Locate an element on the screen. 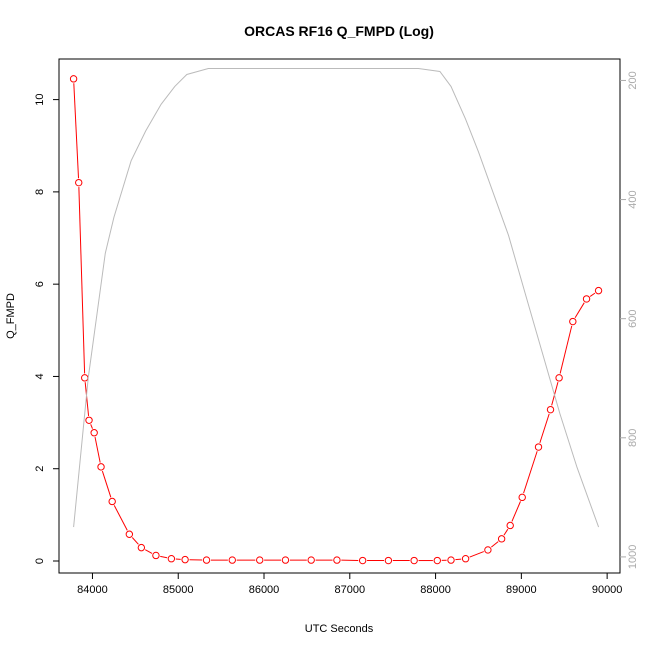 This screenshot has width=650, height=650. x-tick-label: 89000 is located at coordinates (521, 590).